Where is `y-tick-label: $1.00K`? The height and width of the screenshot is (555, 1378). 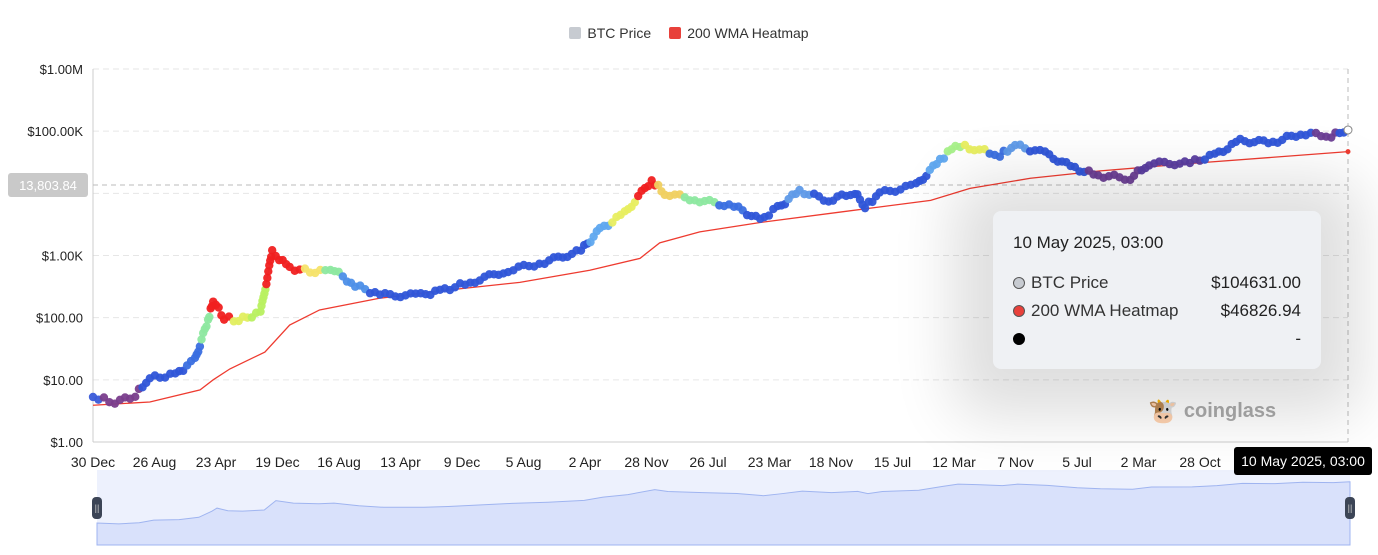
y-tick-label: $1.00K is located at coordinates (63, 256).